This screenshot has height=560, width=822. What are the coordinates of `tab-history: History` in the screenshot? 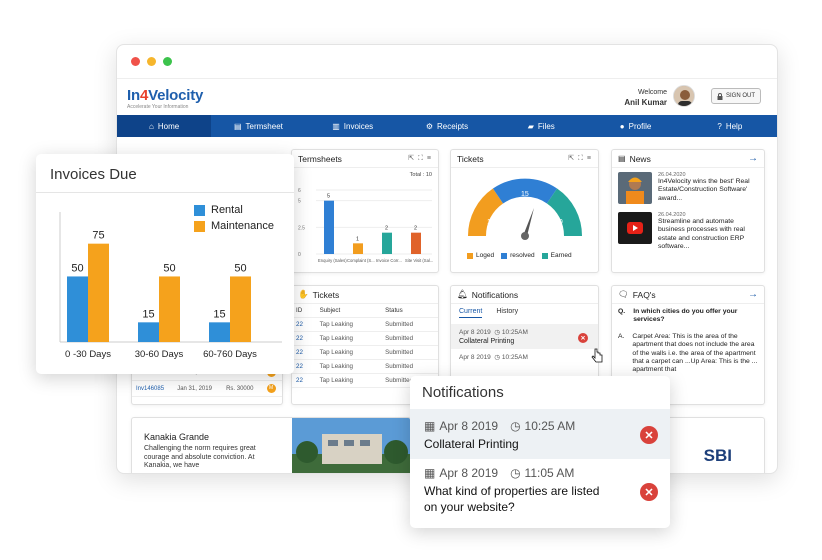 It's located at (507, 311).